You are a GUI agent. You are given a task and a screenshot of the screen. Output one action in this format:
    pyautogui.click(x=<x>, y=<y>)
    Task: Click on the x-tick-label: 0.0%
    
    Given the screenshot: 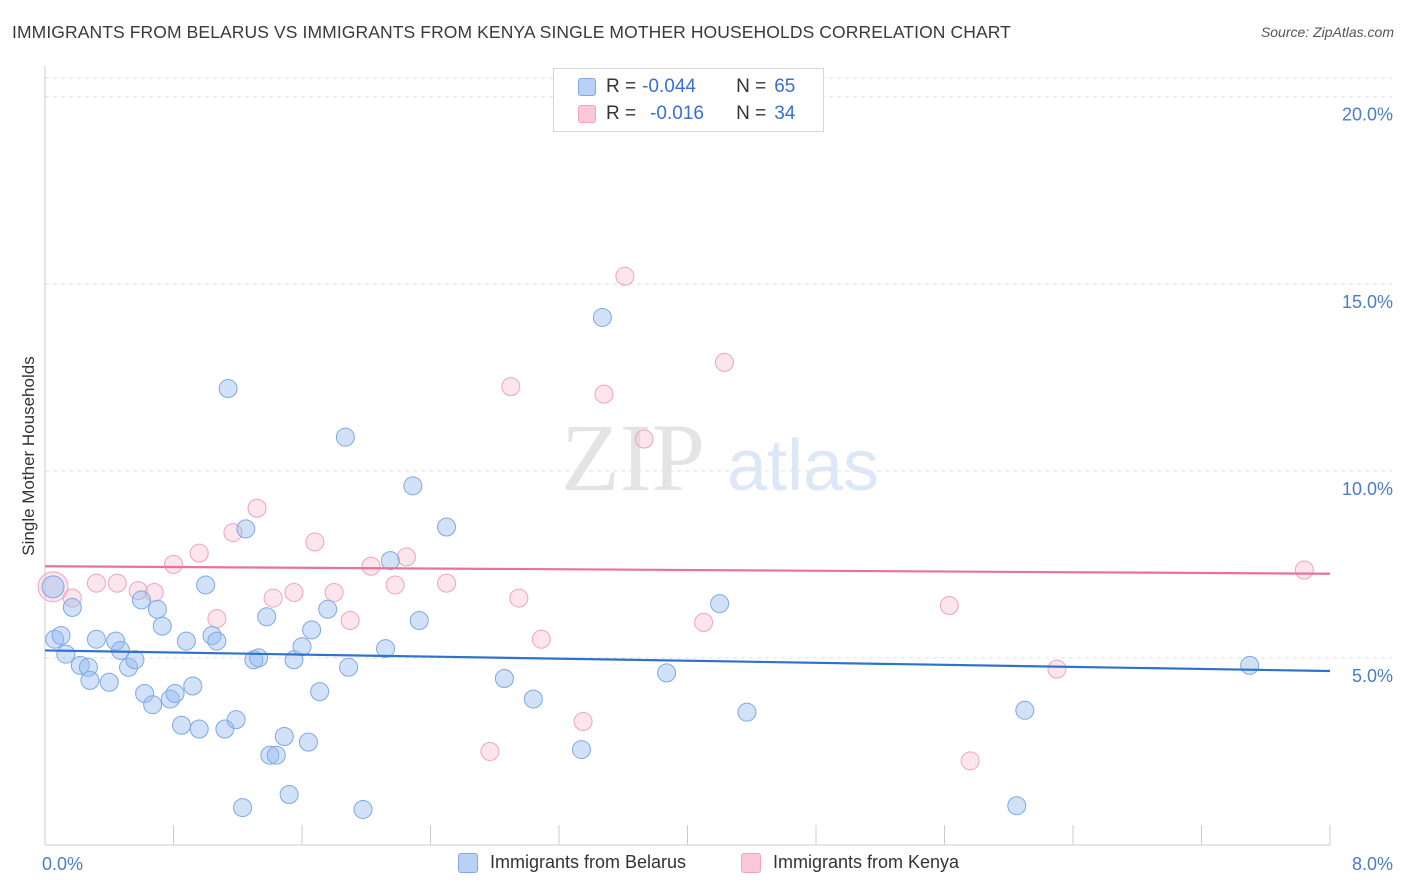 What is the action you would take?
    pyautogui.click(x=62, y=864)
    